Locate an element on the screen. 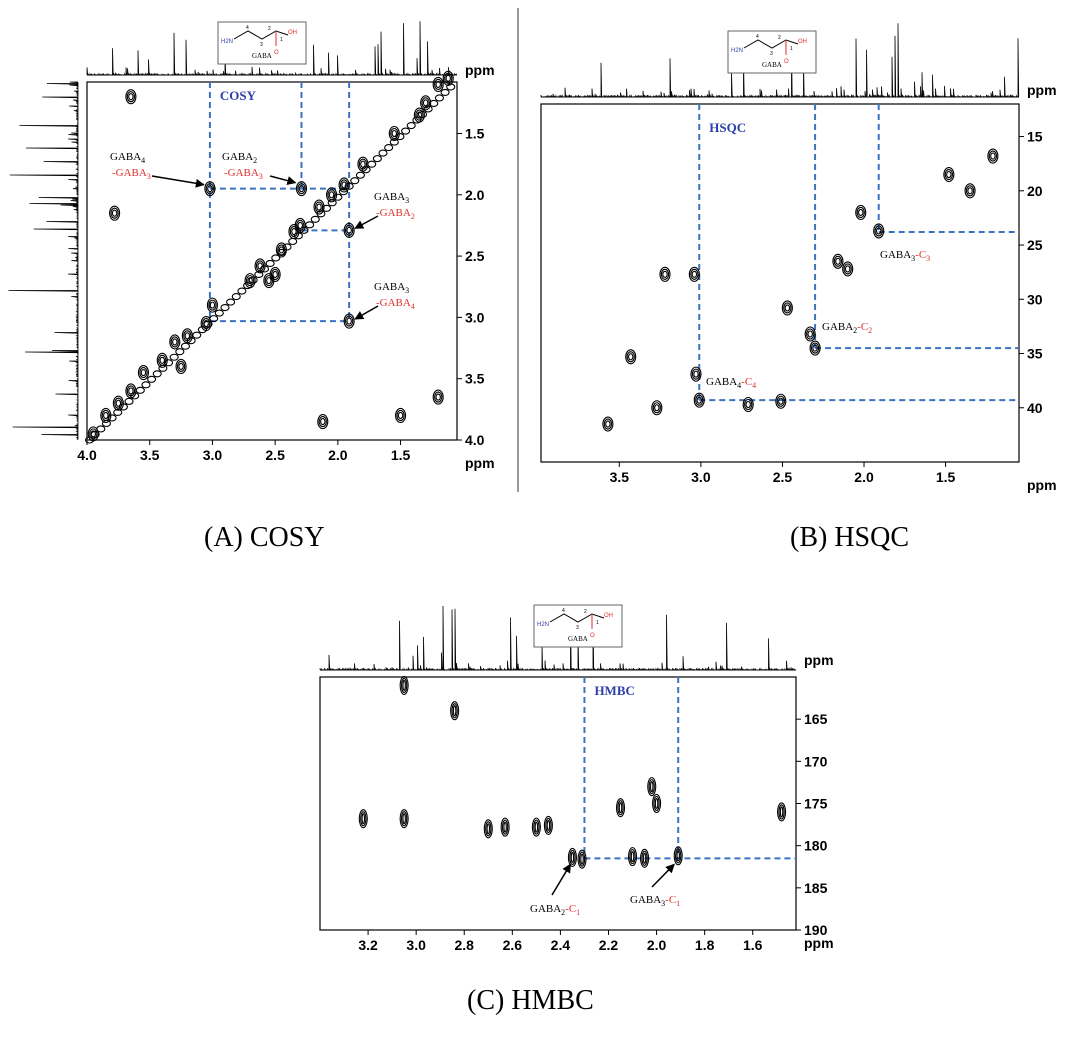 The height and width of the screenshot is (1038, 1069). annotation-label: GABA3 -GABA4 is located at coordinates (394, 296).